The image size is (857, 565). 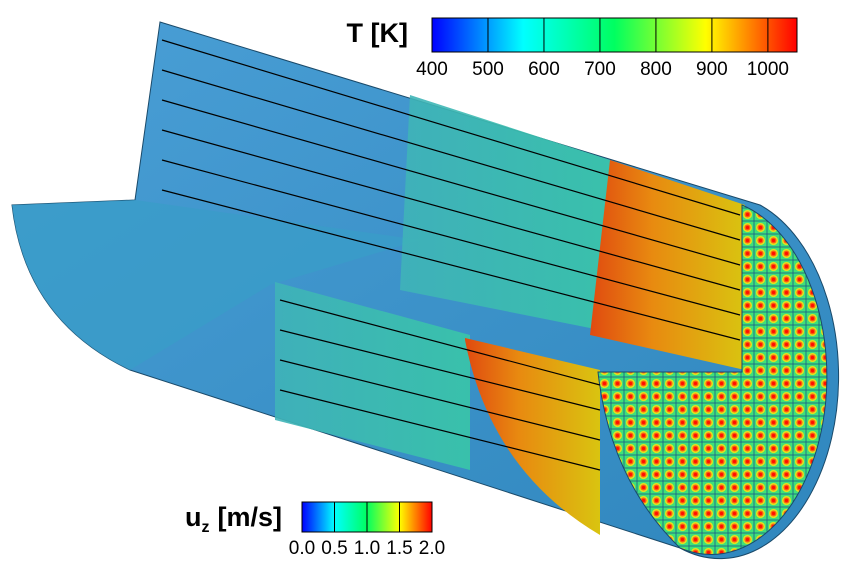 What do you see at coordinates (768, 69) in the screenshot?
I see `tick-label: 1000` at bounding box center [768, 69].